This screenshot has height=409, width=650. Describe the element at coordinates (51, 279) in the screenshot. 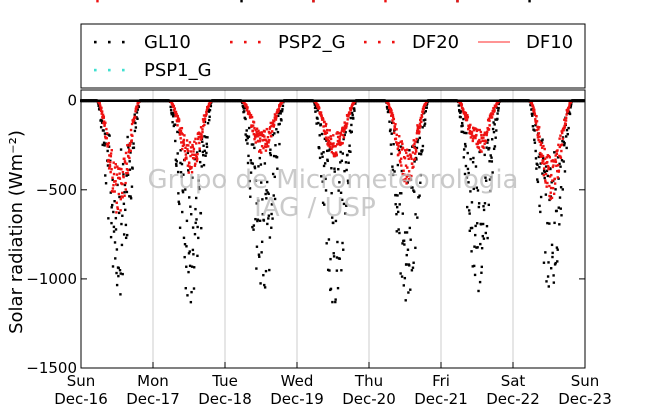

I see `y-tick-label: −1000` at that location.